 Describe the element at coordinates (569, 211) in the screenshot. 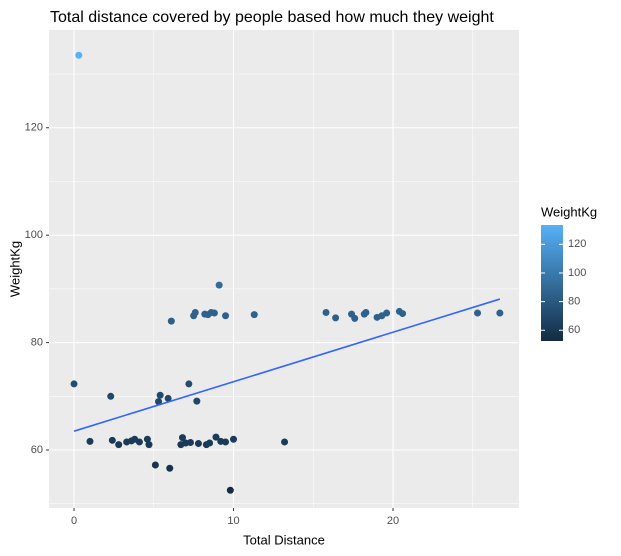

I see `legend-title: WeightKg` at that location.